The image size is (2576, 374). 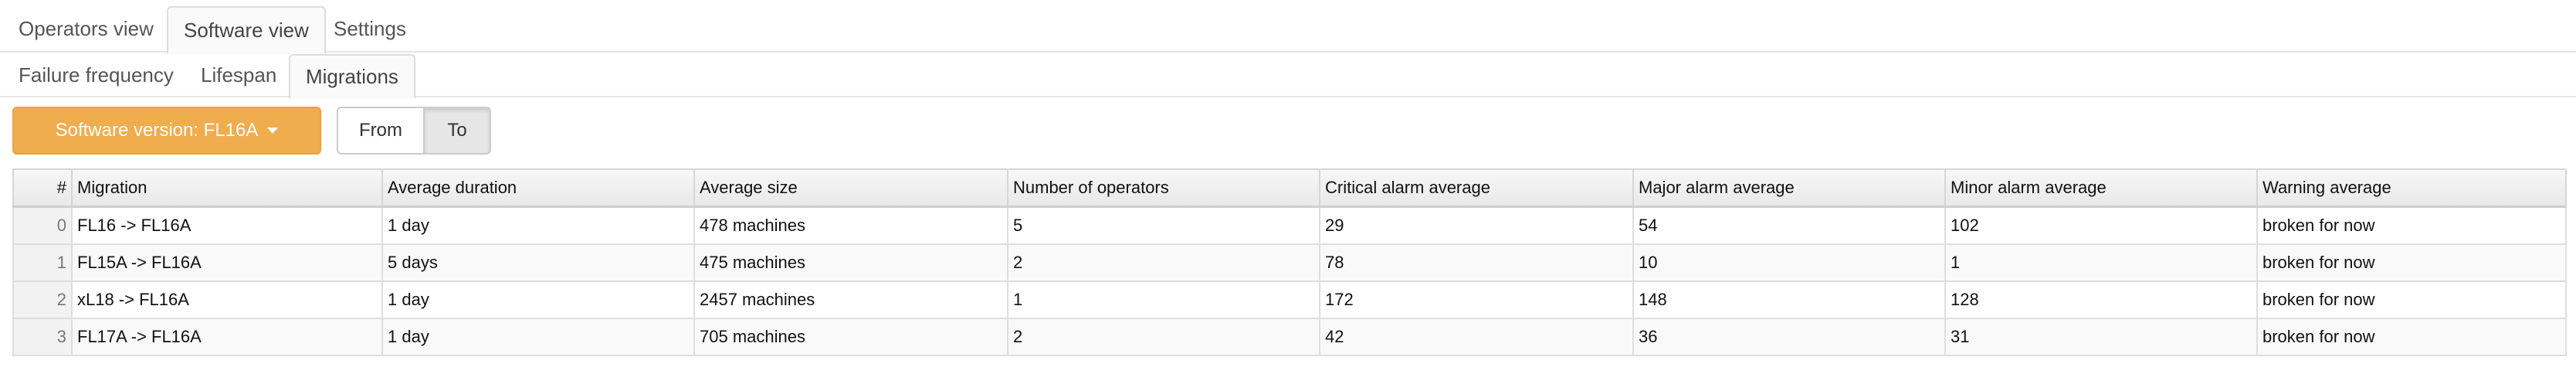 I want to click on tab-migrations: Migrations, so click(x=352, y=76).